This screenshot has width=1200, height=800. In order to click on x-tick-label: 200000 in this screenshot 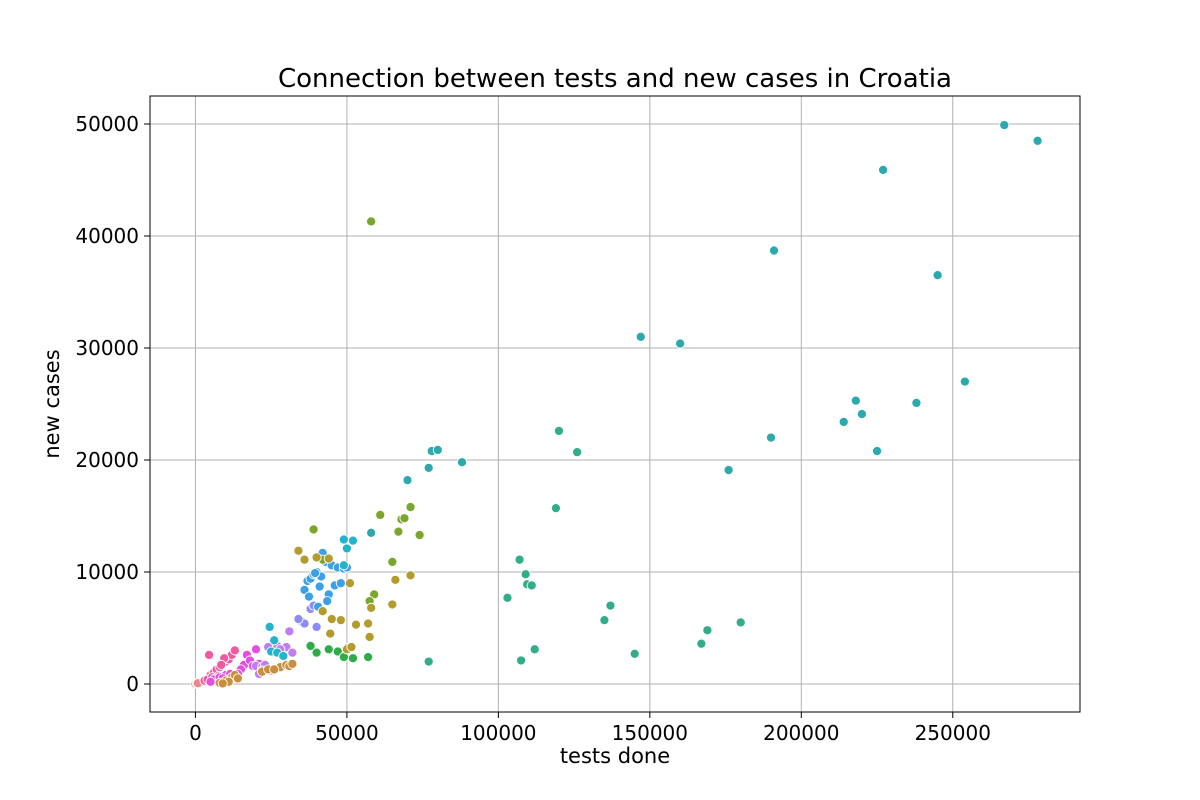, I will do `click(801, 733)`.